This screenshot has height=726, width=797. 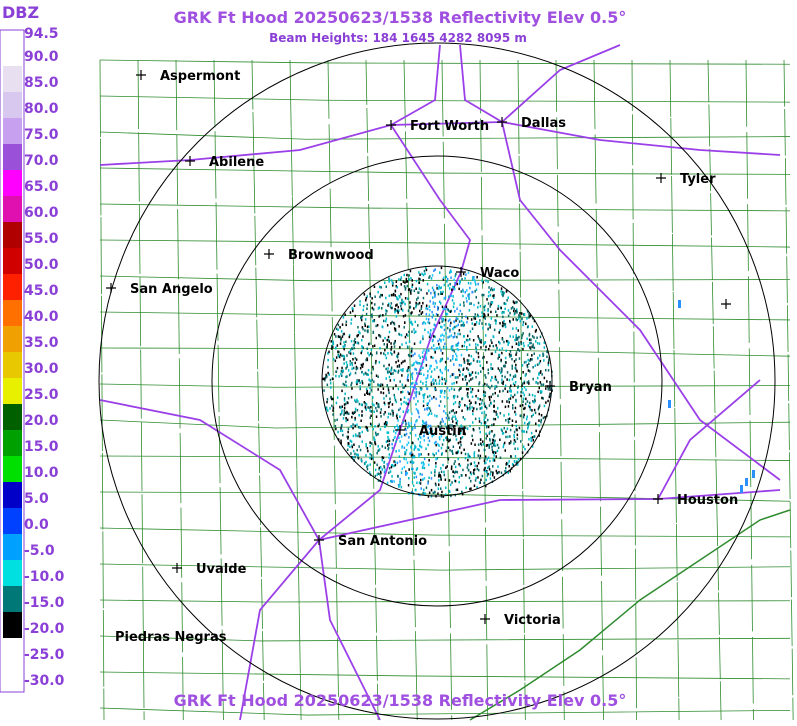 I want to click on colorbar-band, so click(x=12, y=469).